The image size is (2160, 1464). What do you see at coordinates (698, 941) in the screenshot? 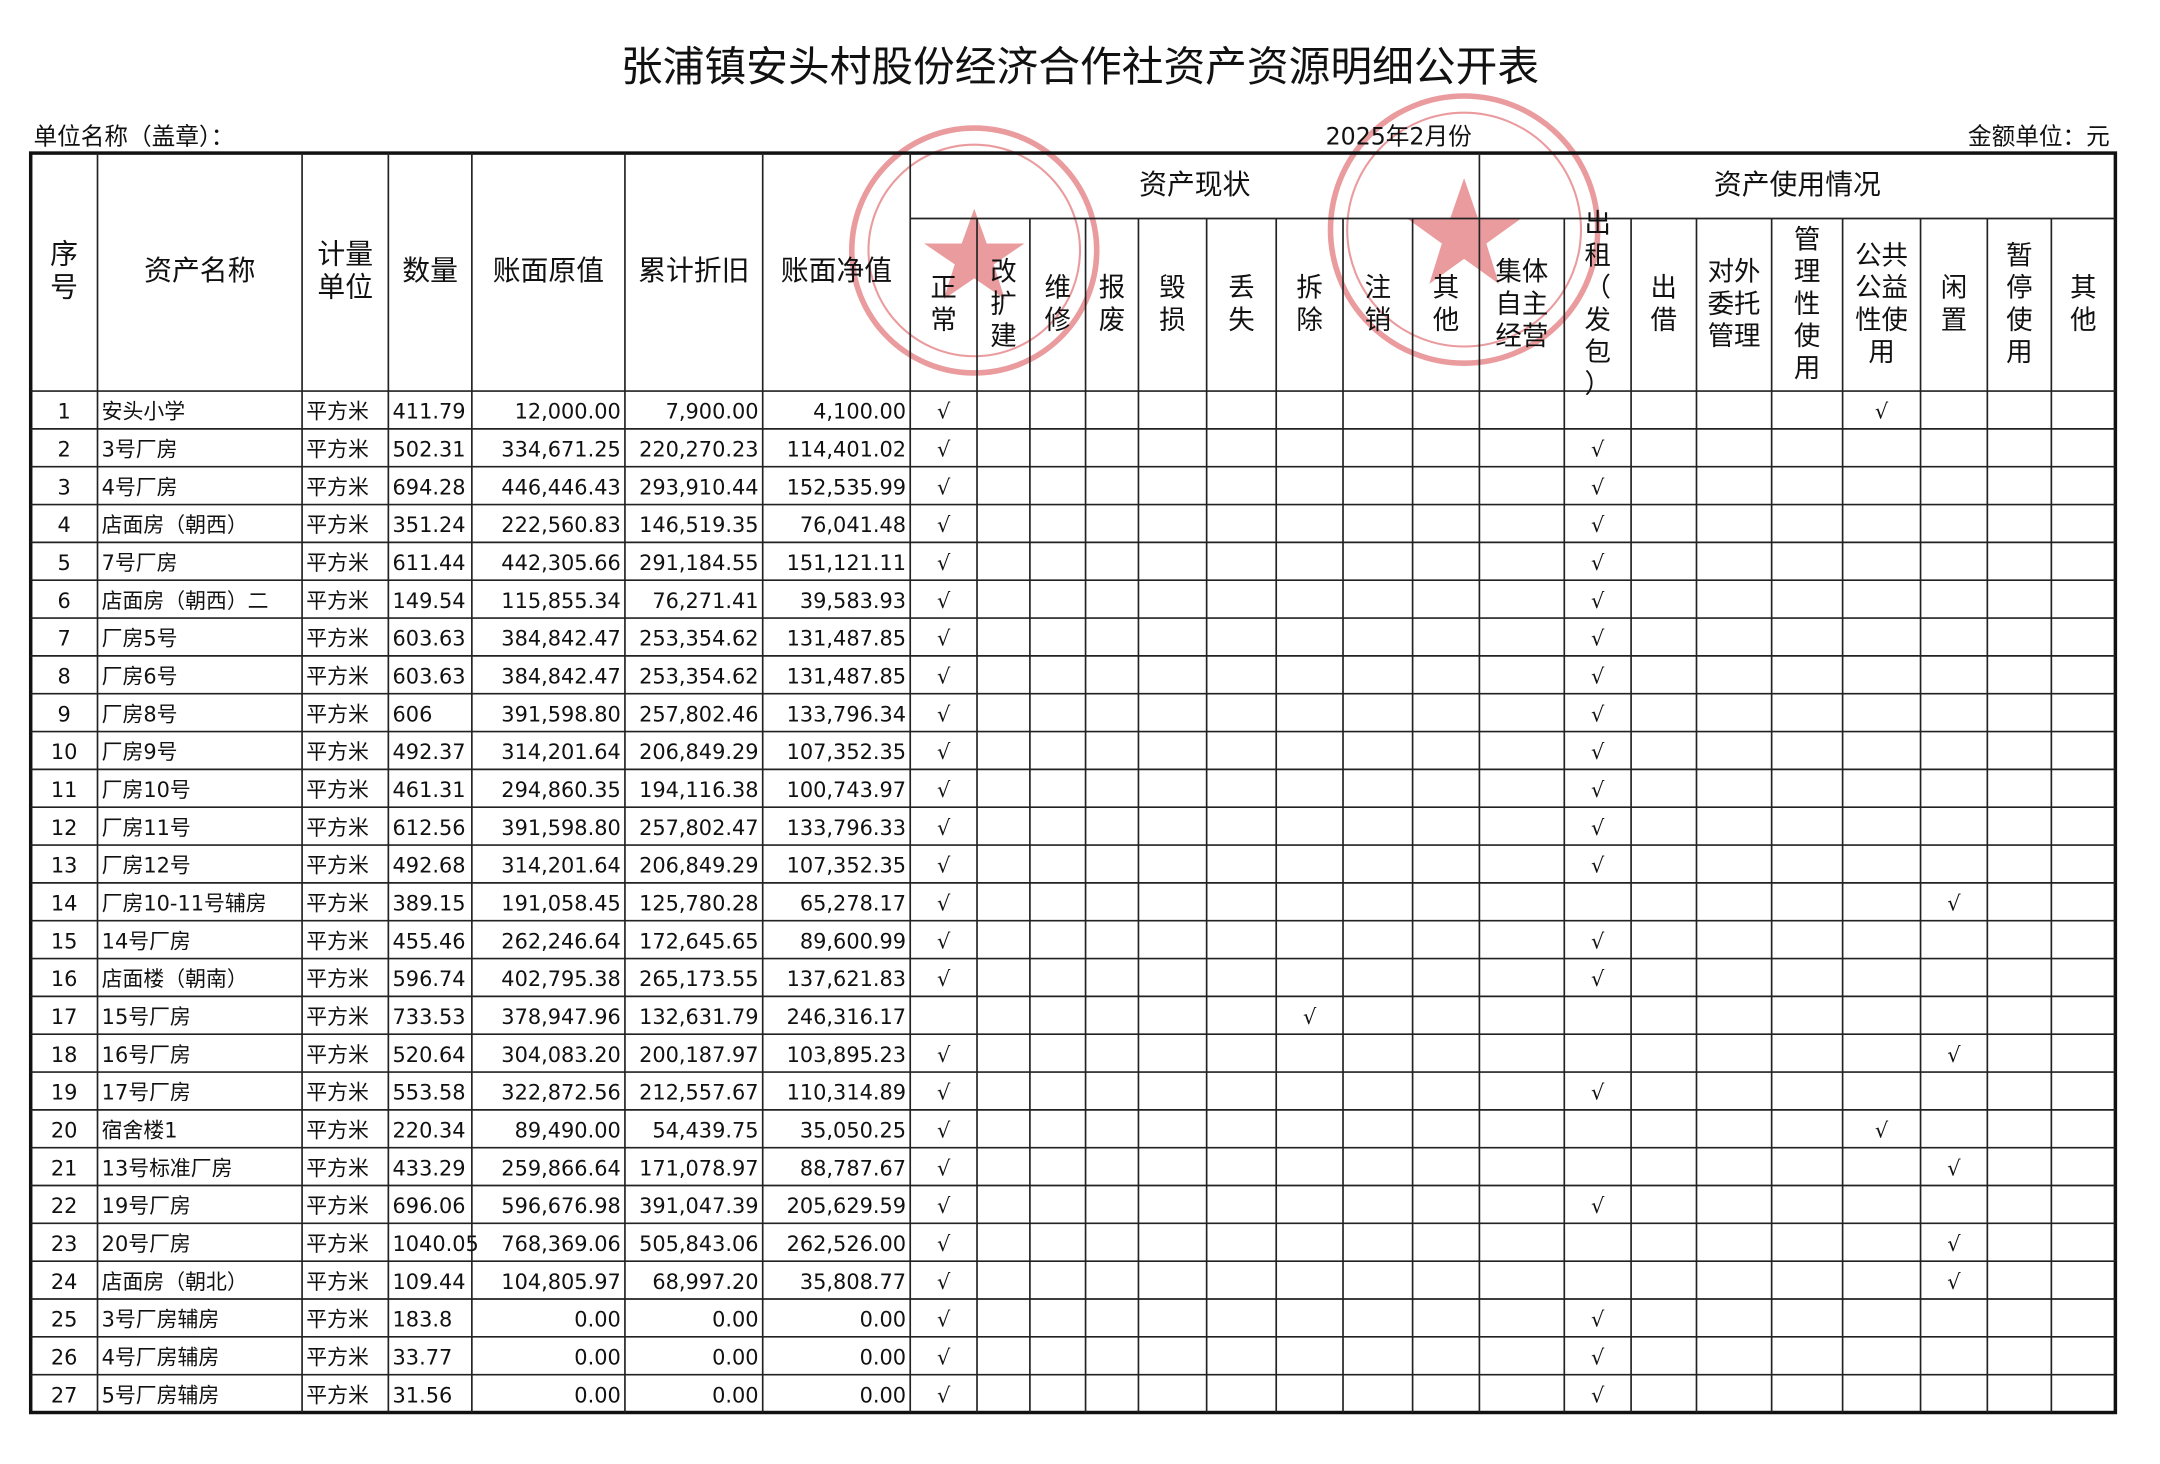
I see `depreciation: 172,645.65` at bounding box center [698, 941].